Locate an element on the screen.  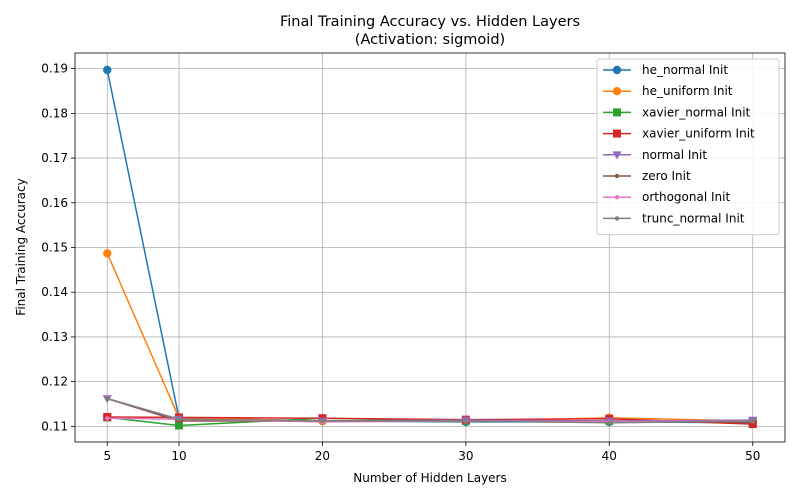
y-axis-label: Final Training Accuracy is located at coordinates (21, 246).